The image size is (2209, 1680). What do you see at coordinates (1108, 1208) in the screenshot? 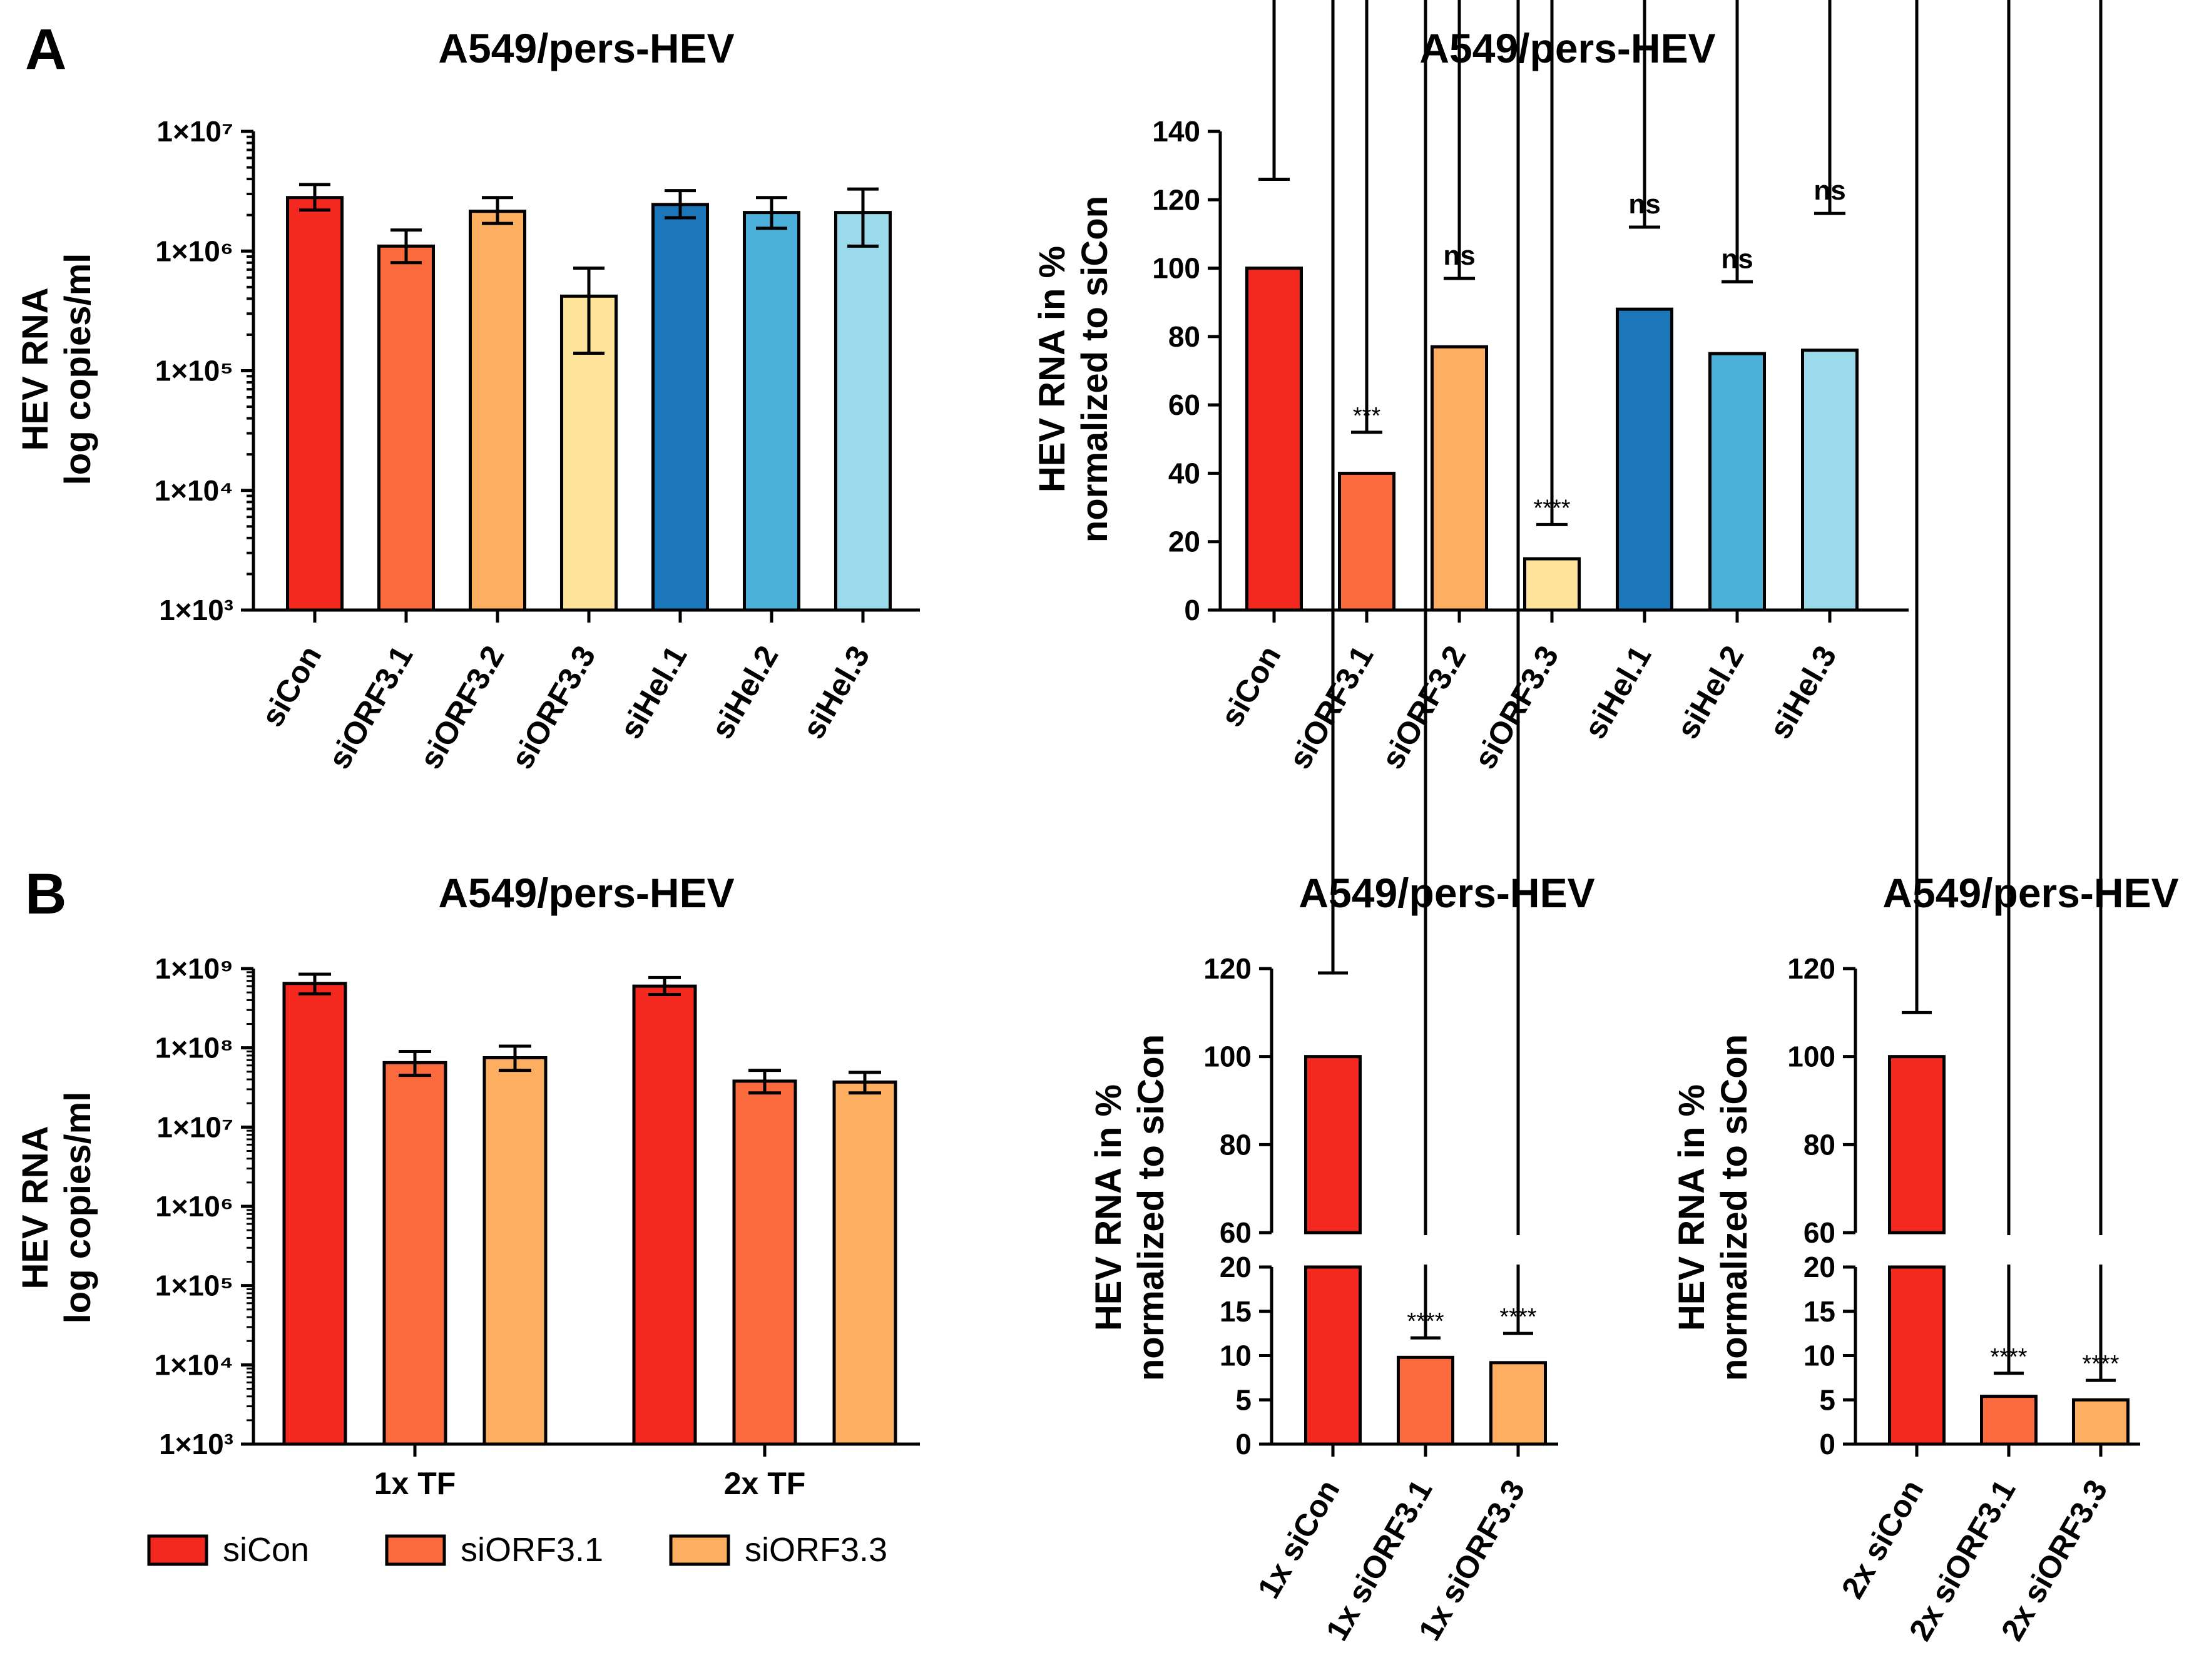
I see `chart-b-middle-ylabel-line1: HEV RNA in %` at bounding box center [1108, 1208].